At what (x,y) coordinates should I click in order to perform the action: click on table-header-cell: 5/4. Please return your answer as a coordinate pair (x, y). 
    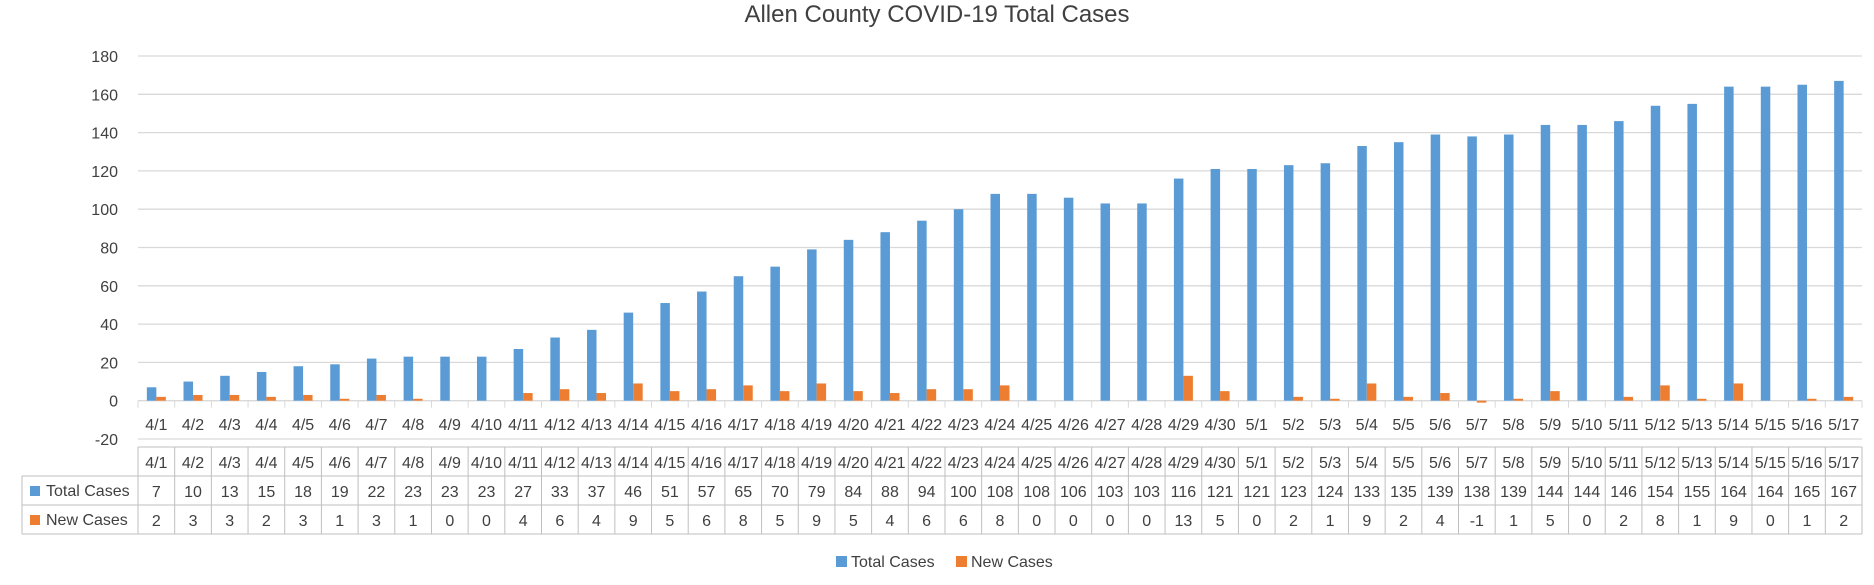
    Looking at the image, I should click on (1367, 463).